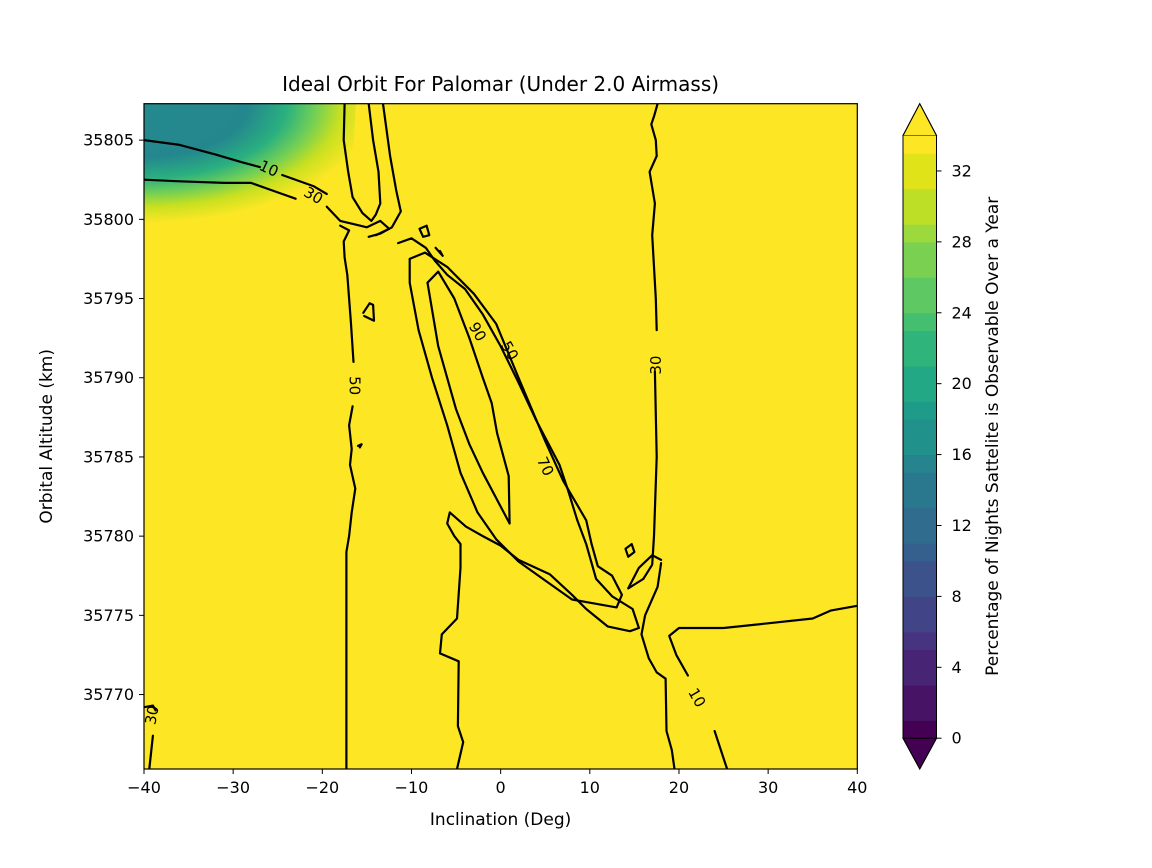 The image size is (1152, 868). What do you see at coordinates (962, 454) in the screenshot?
I see `colorbar-tick-label: 16` at bounding box center [962, 454].